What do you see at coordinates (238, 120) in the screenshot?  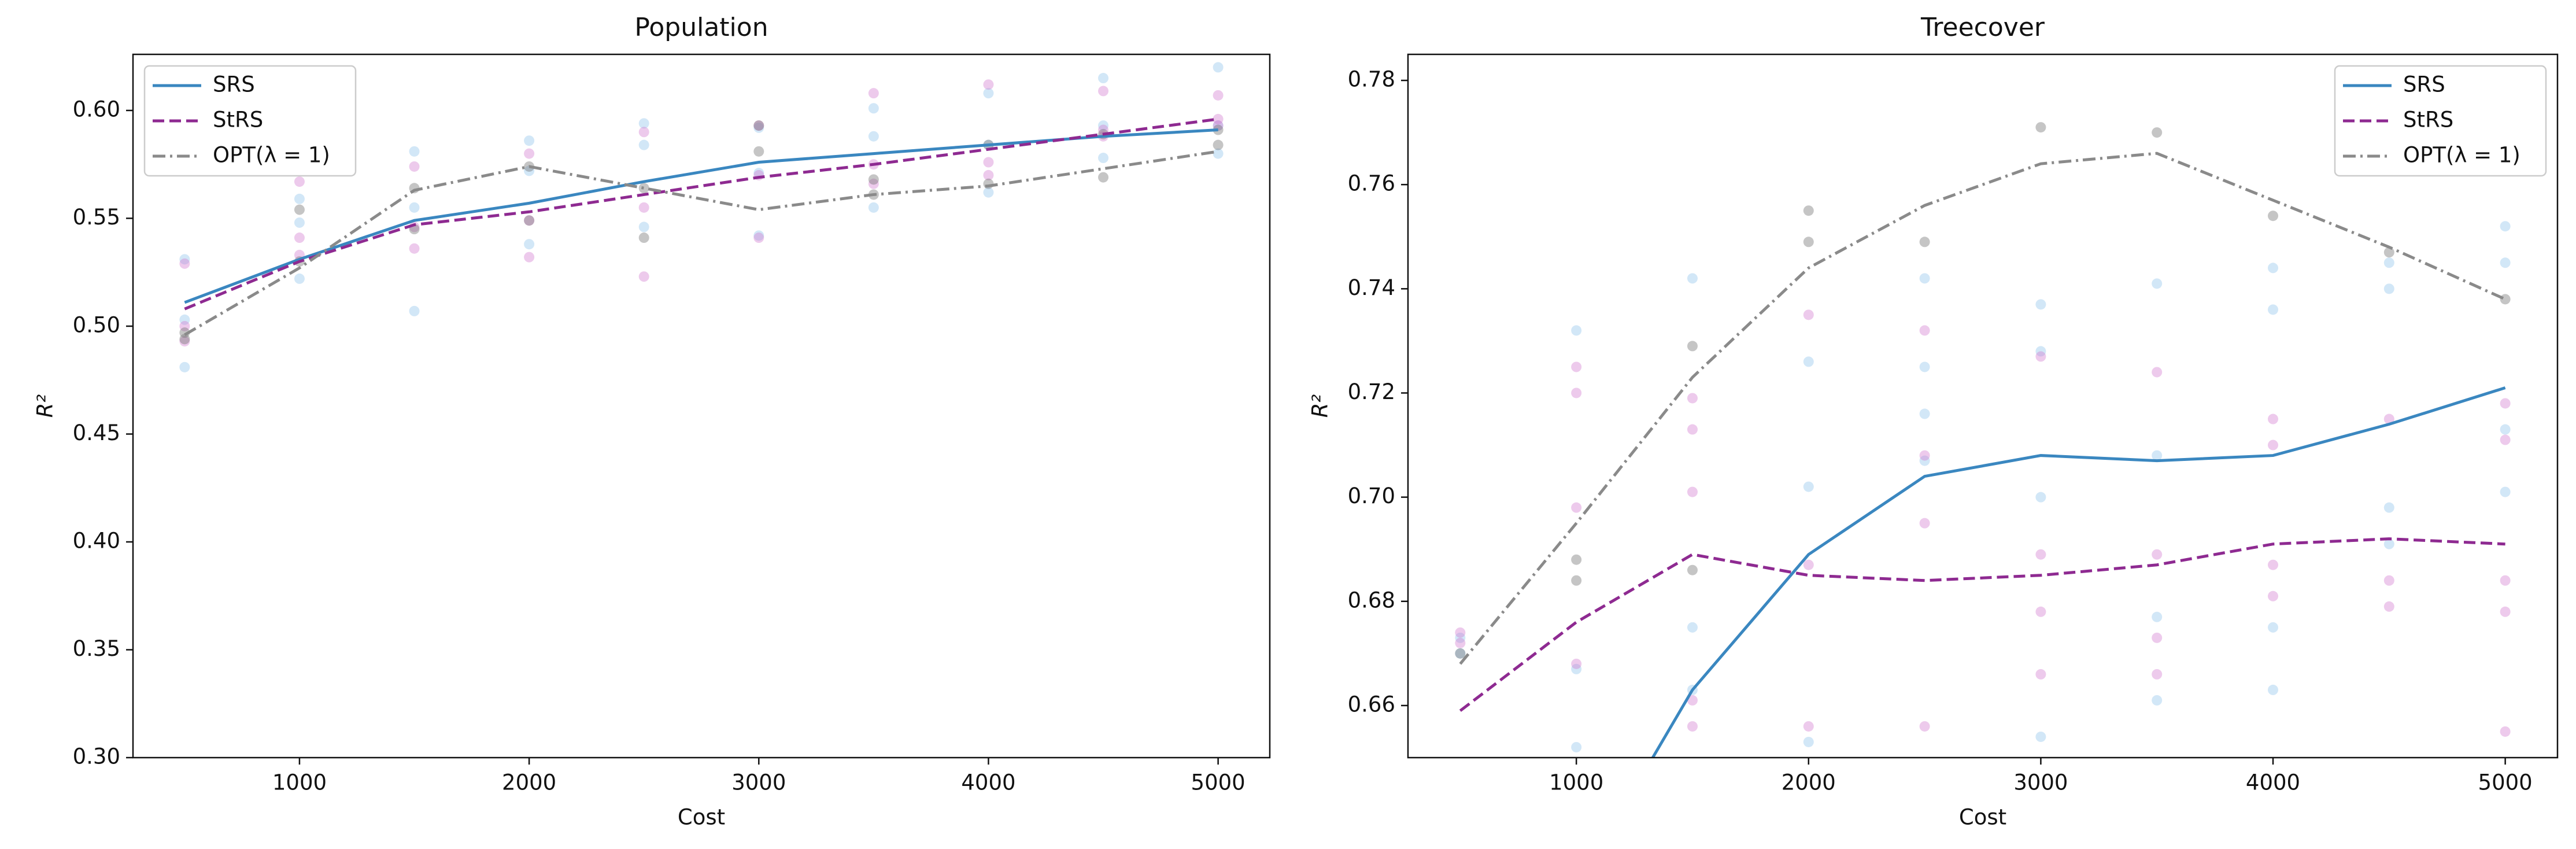 I see `legend-label: StRS` at bounding box center [238, 120].